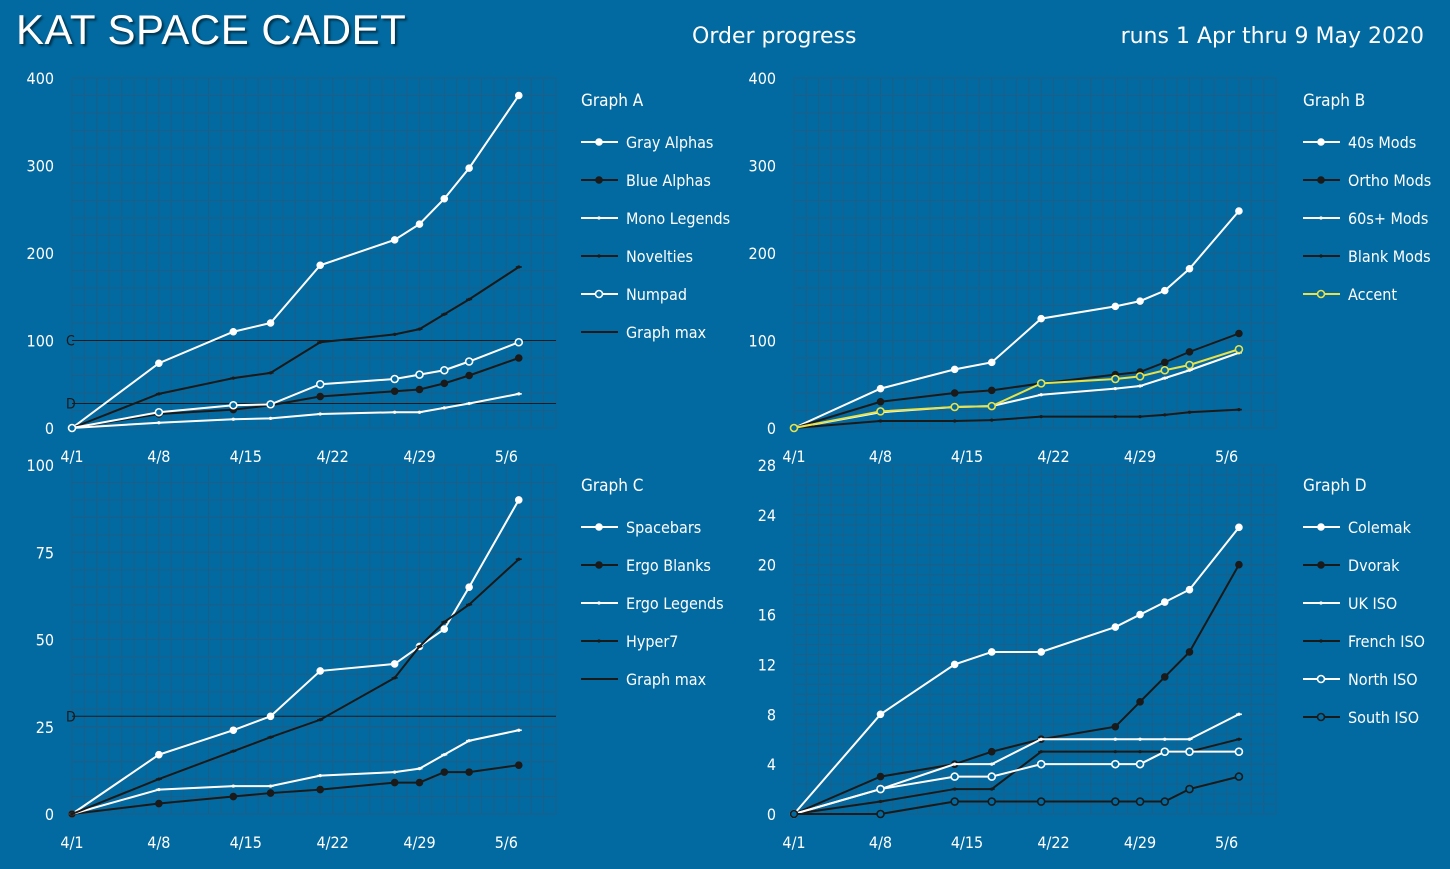 The image size is (1450, 869). I want to click on legend-label-gray-alphas: Gray Alphas, so click(669, 142).